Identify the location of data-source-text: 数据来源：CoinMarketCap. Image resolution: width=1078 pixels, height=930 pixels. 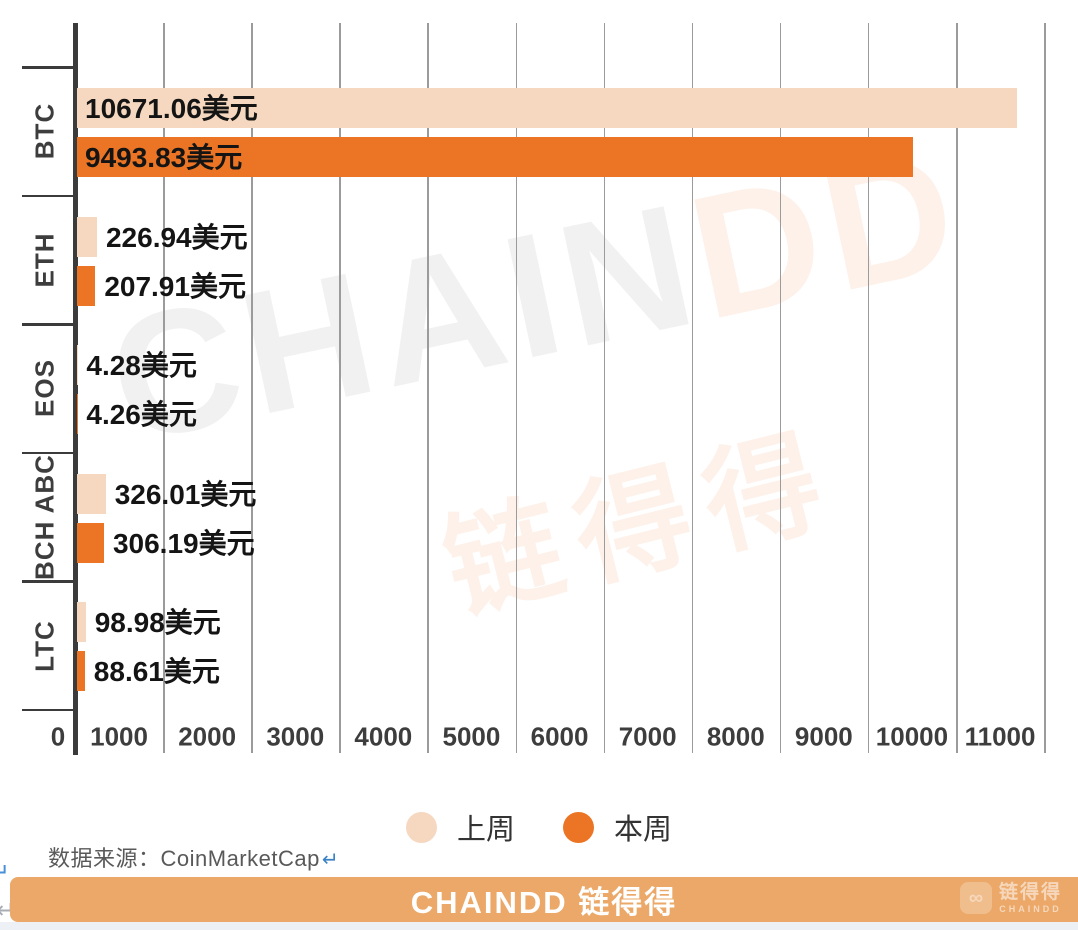
(184, 858).